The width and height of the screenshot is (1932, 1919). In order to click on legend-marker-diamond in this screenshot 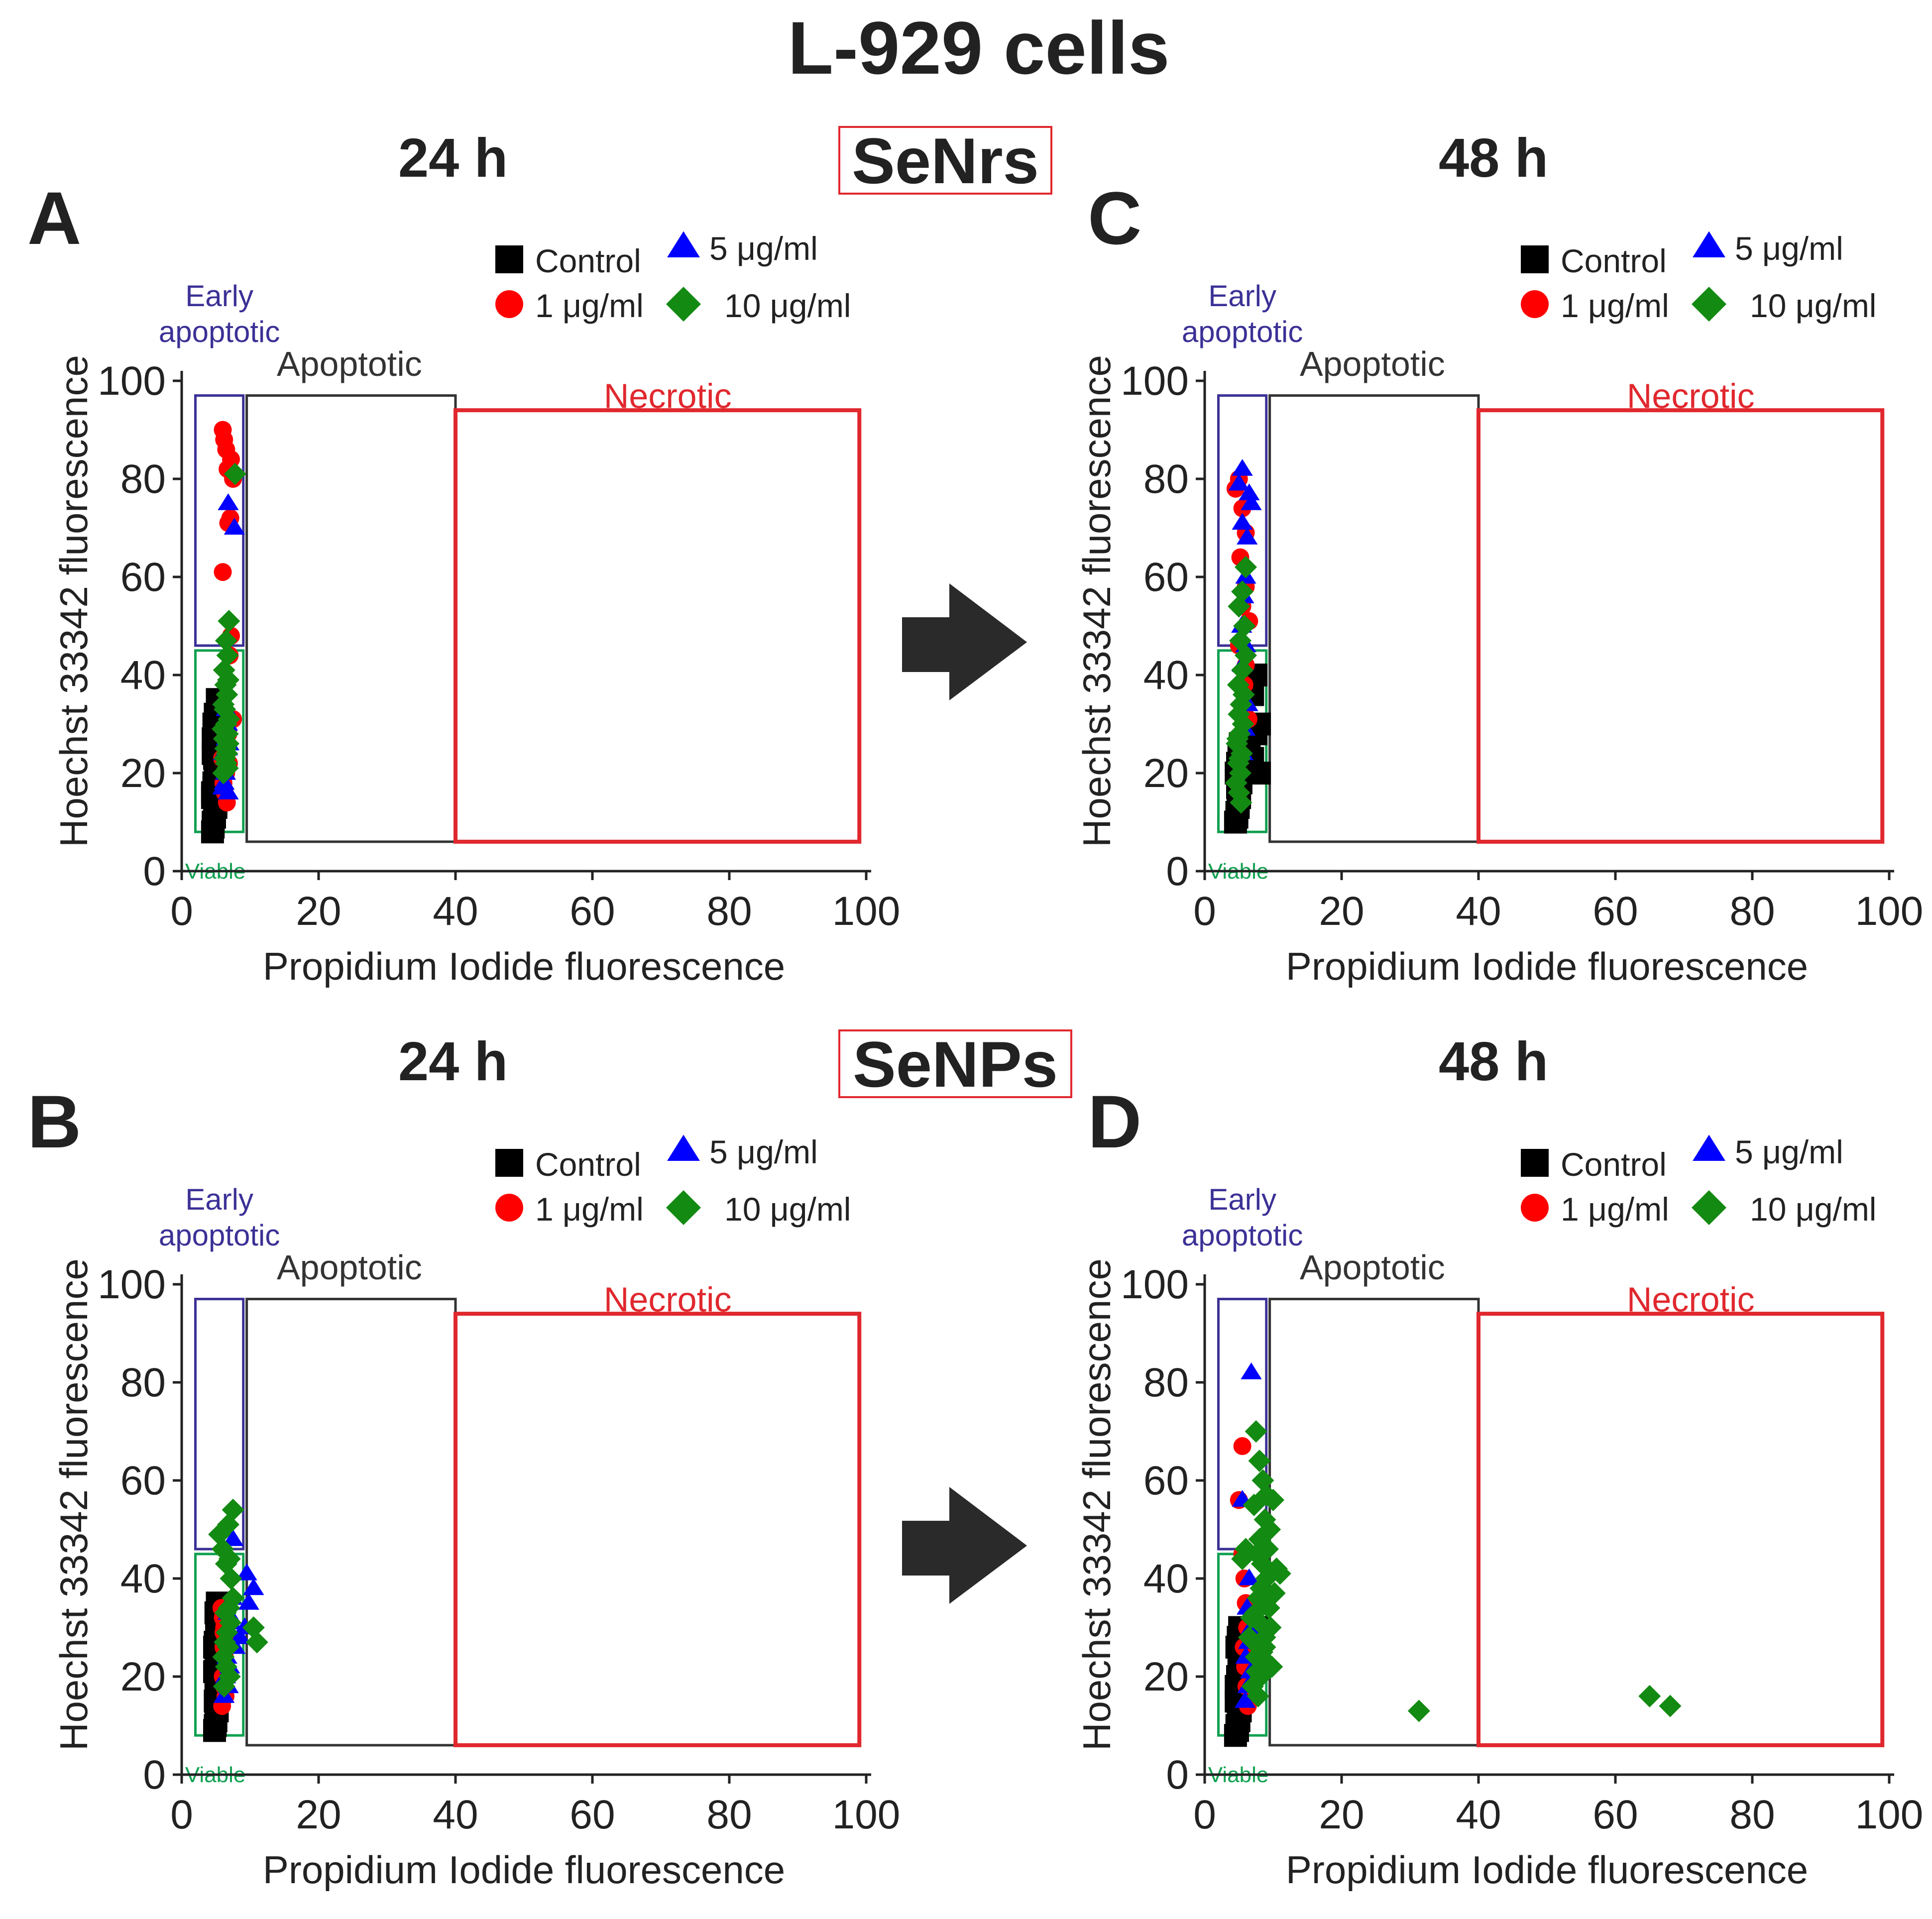, I will do `click(1709, 304)`.